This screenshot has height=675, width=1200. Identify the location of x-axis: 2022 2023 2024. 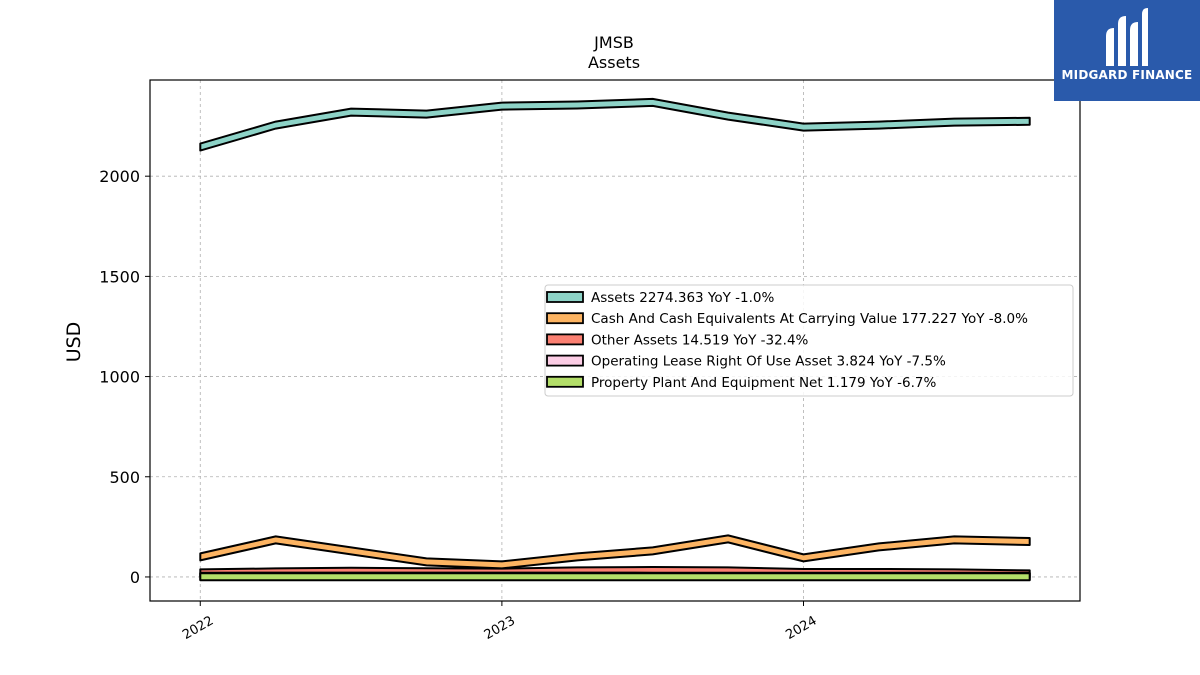
(500, 622).